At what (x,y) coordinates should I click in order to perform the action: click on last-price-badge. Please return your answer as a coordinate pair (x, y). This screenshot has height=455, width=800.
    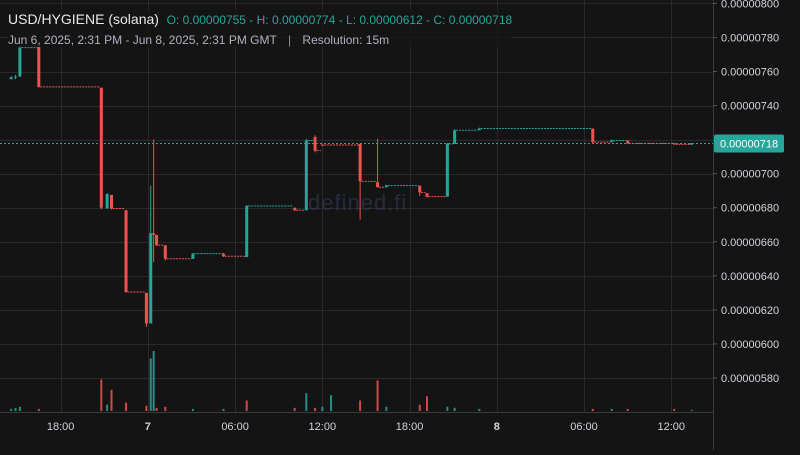
    Looking at the image, I should click on (749, 143).